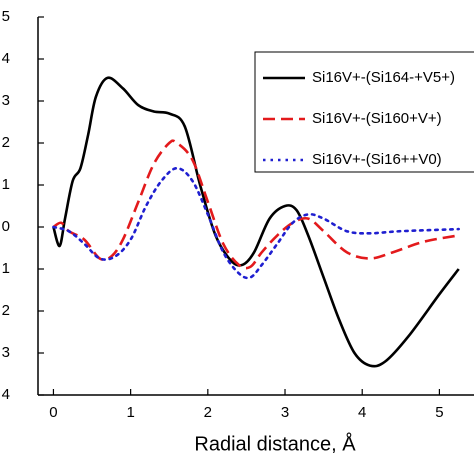 The width and height of the screenshot is (474, 474). Describe the element at coordinates (130, 412) in the screenshot. I see `x-tick-label: 1` at that location.